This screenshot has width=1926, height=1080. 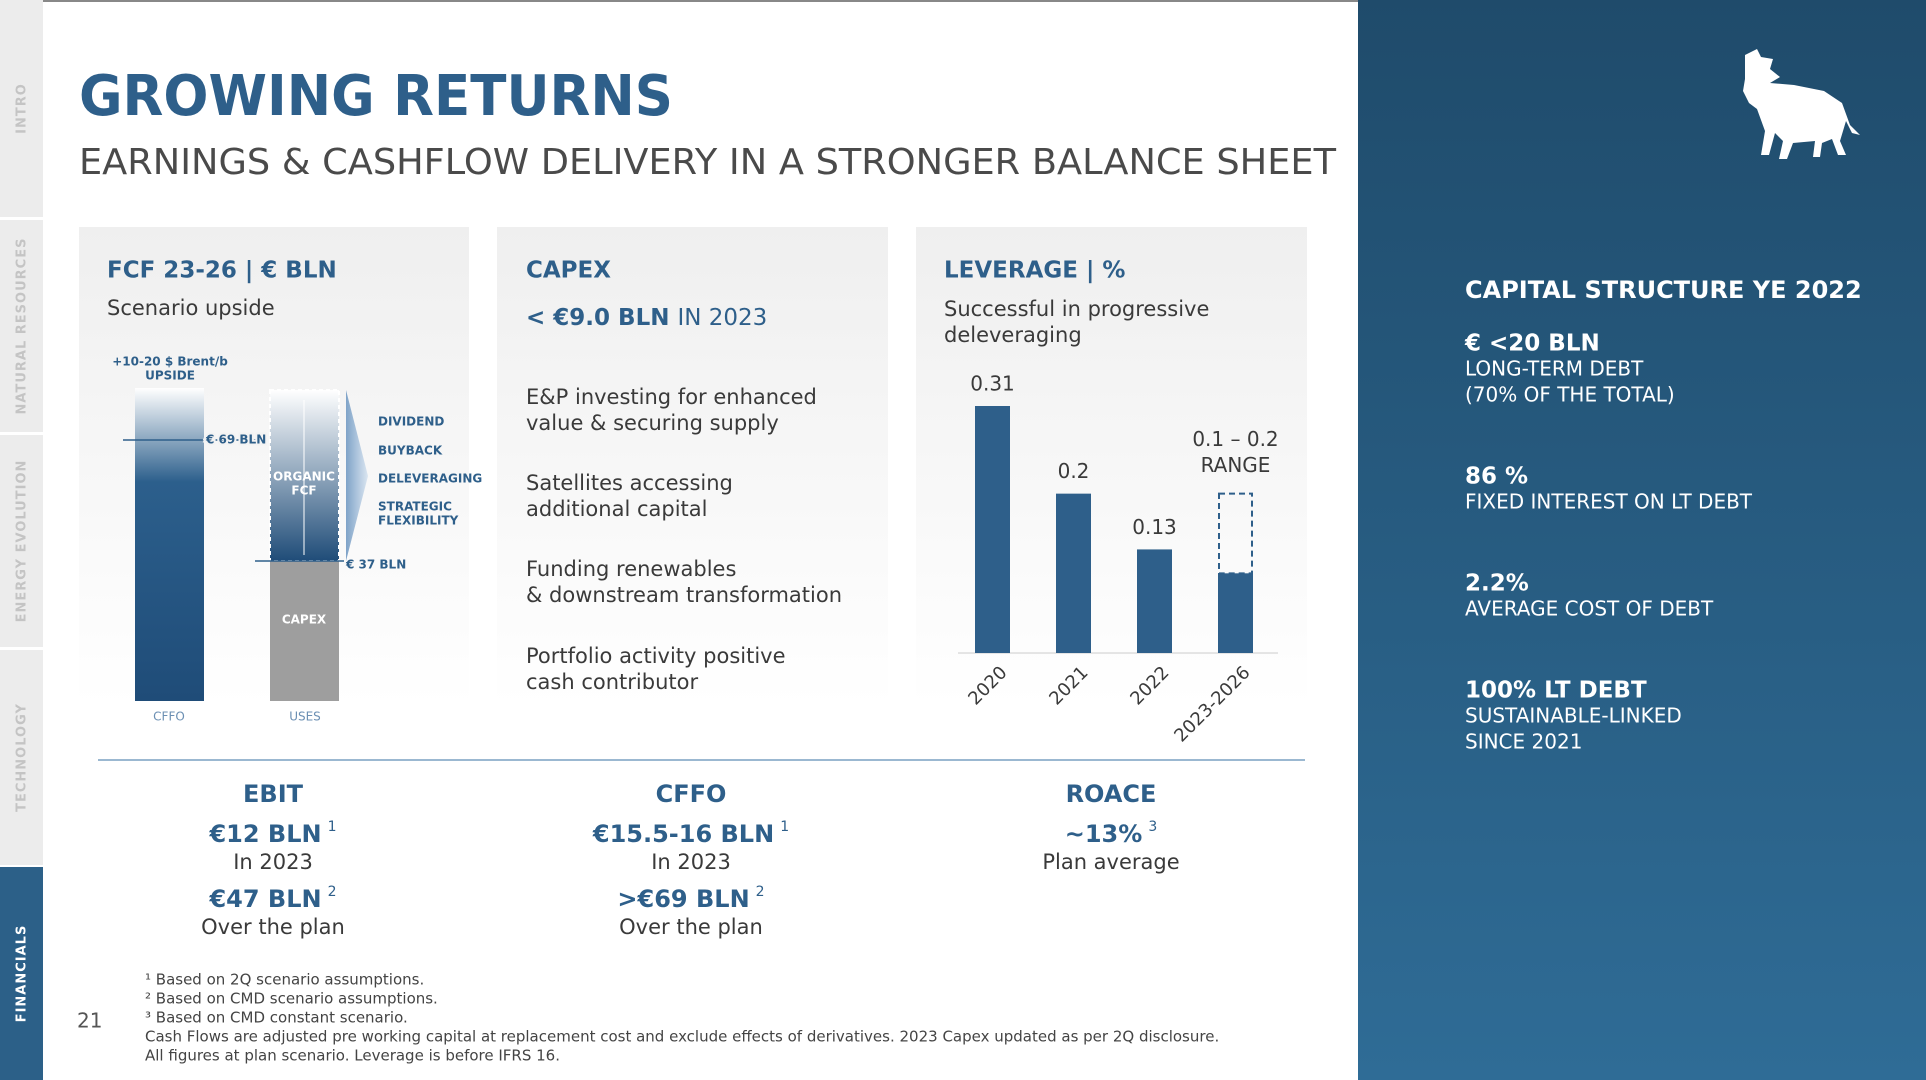 I want to click on tab-label: FINANCIALS, so click(x=22, y=974).